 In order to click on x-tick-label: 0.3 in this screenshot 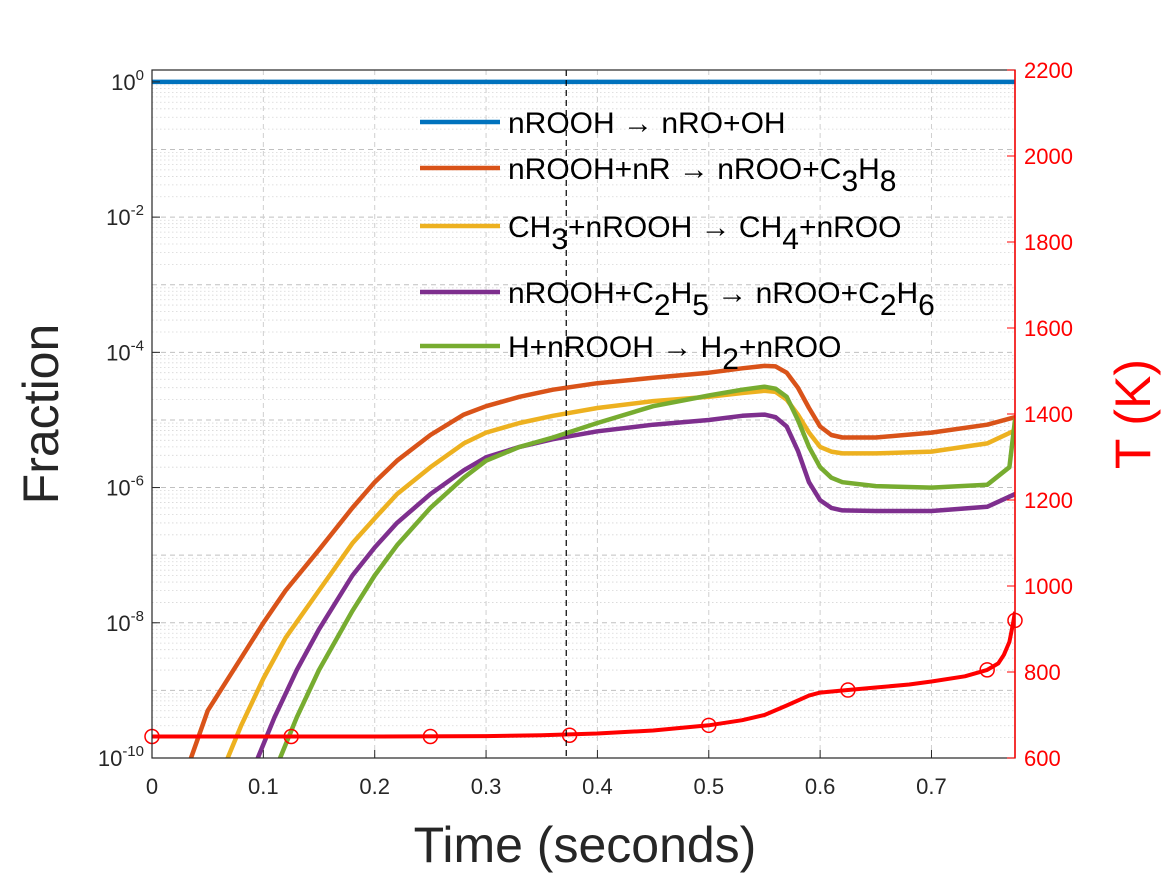, I will do `click(486, 786)`.